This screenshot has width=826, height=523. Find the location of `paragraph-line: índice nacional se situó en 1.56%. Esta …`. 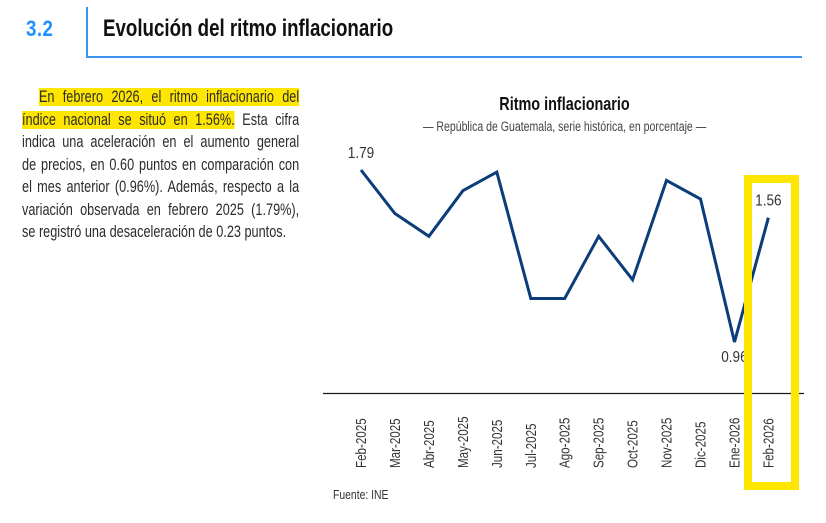

paragraph-line: índice nacional se situó en 1.56%. Esta … is located at coordinates (160, 120).